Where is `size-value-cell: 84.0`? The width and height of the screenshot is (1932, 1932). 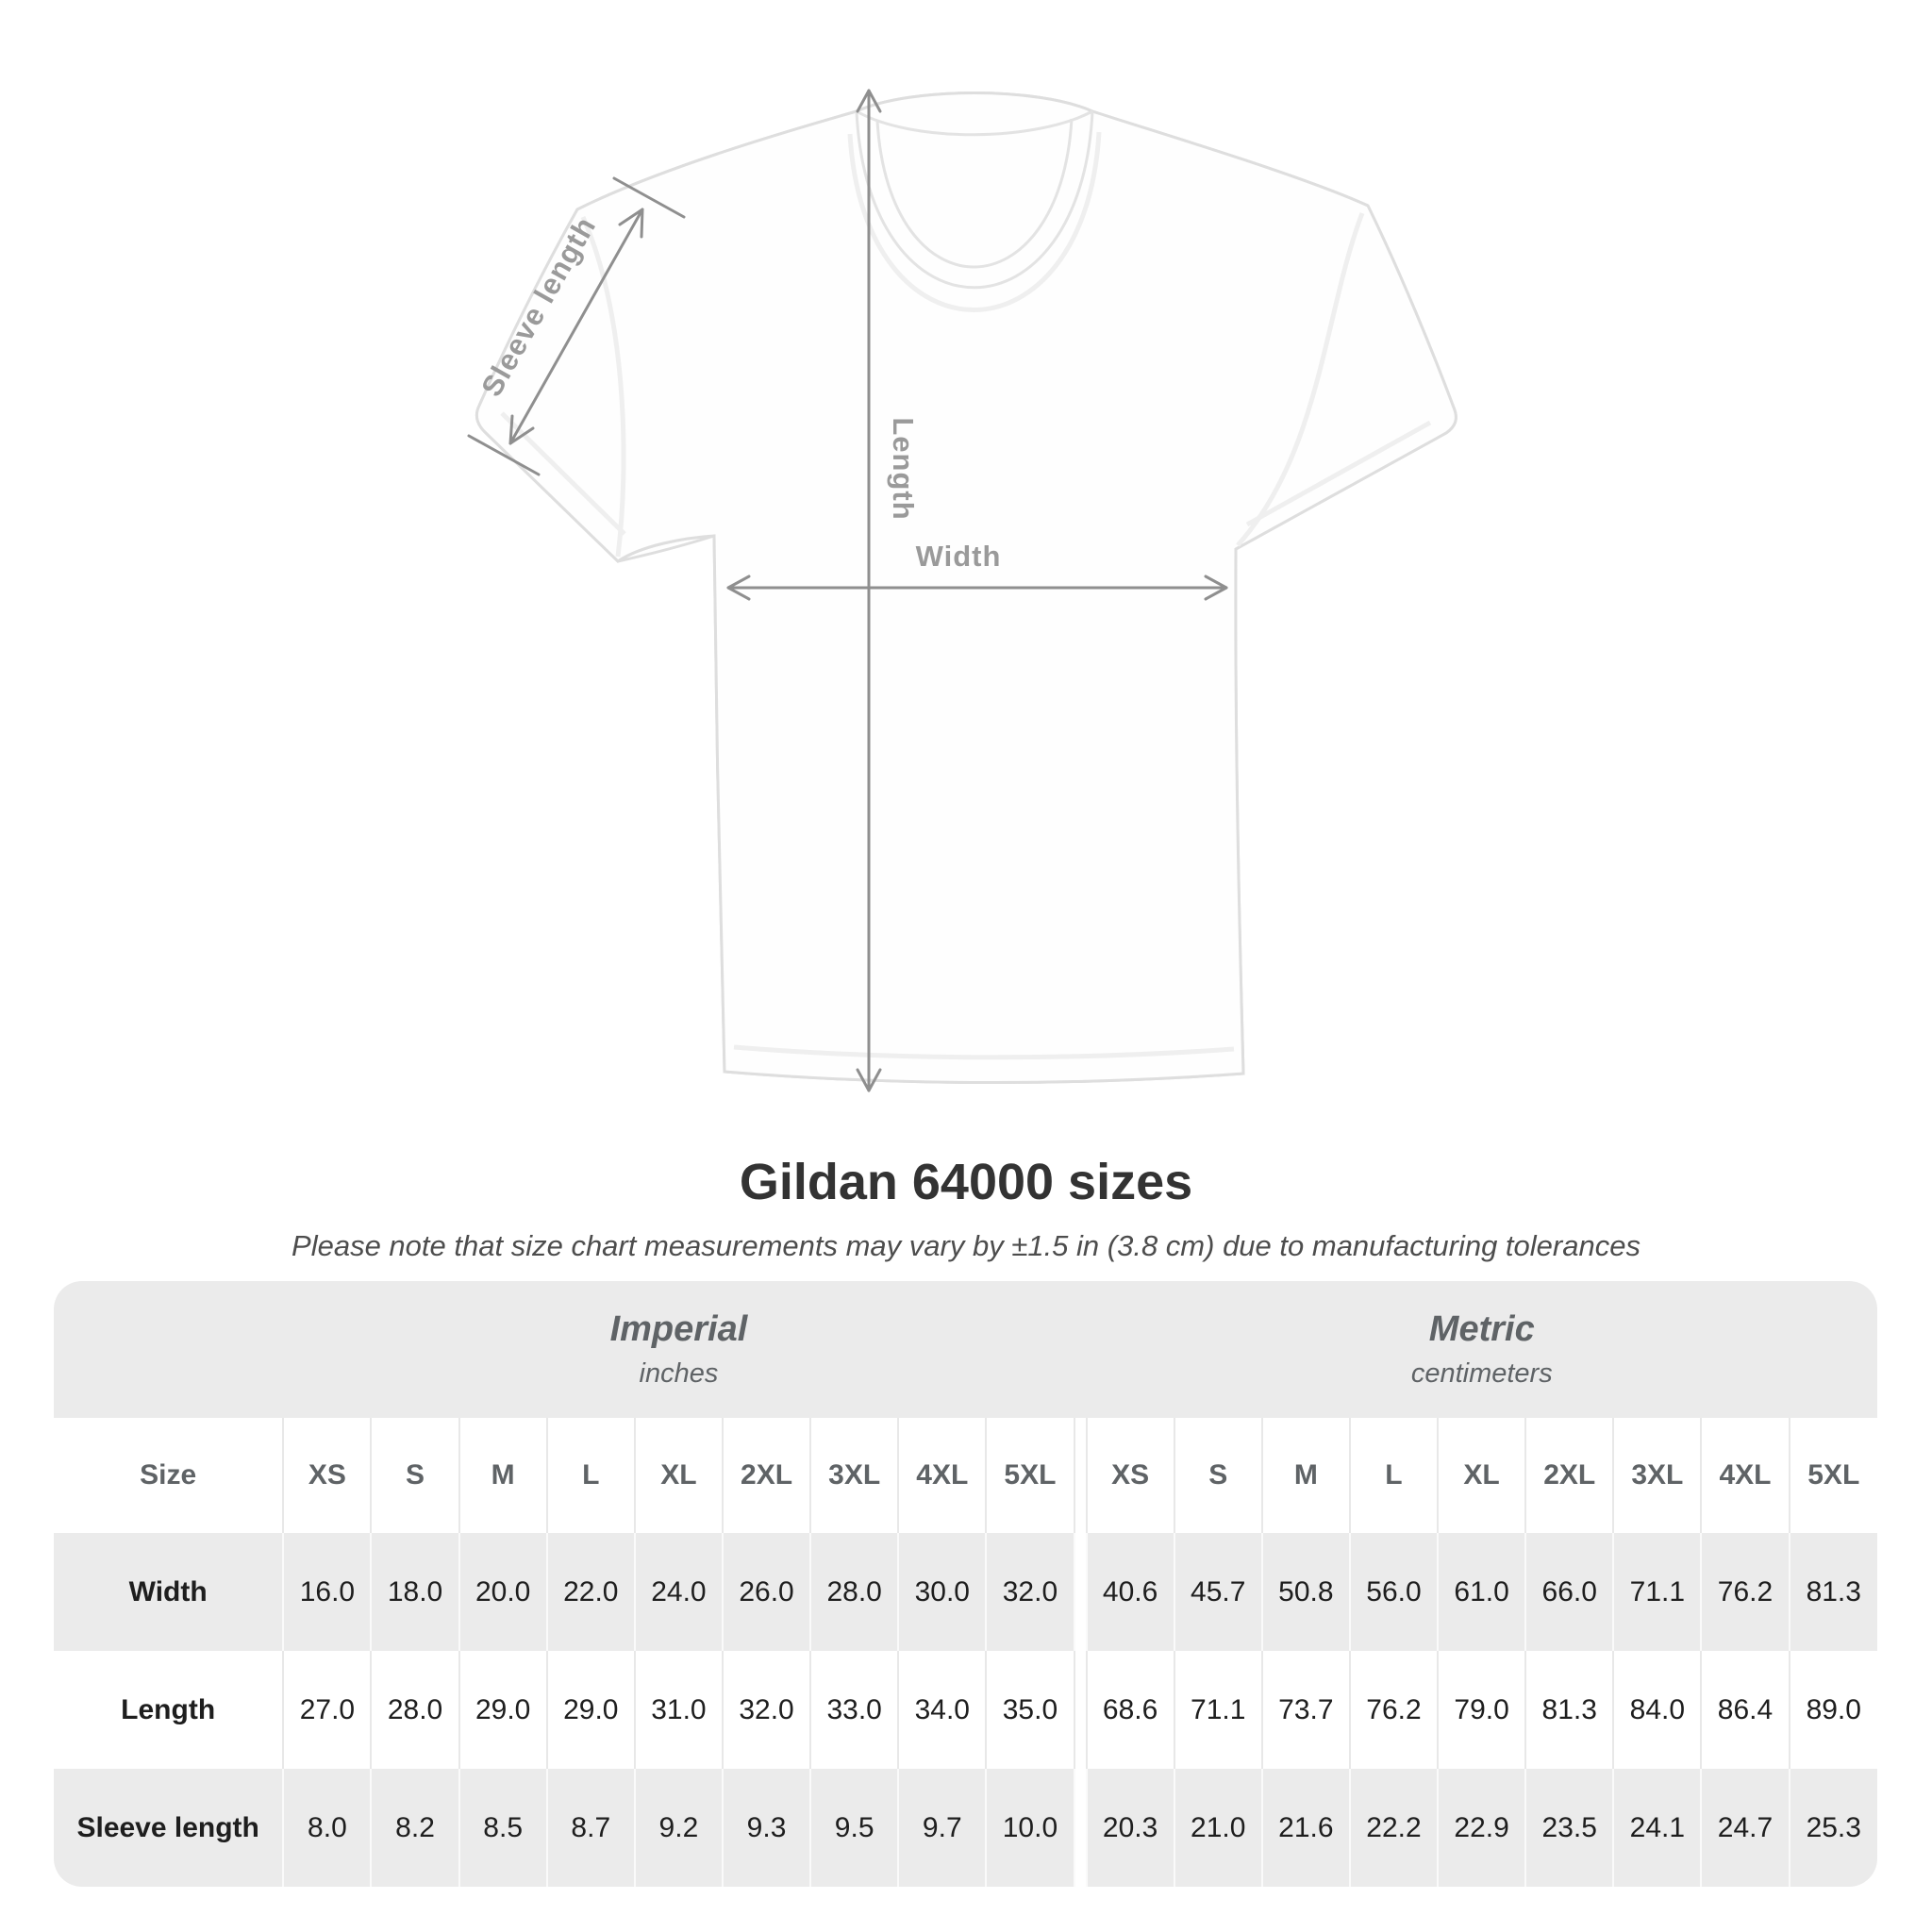 size-value-cell: 84.0 is located at coordinates (1657, 1710).